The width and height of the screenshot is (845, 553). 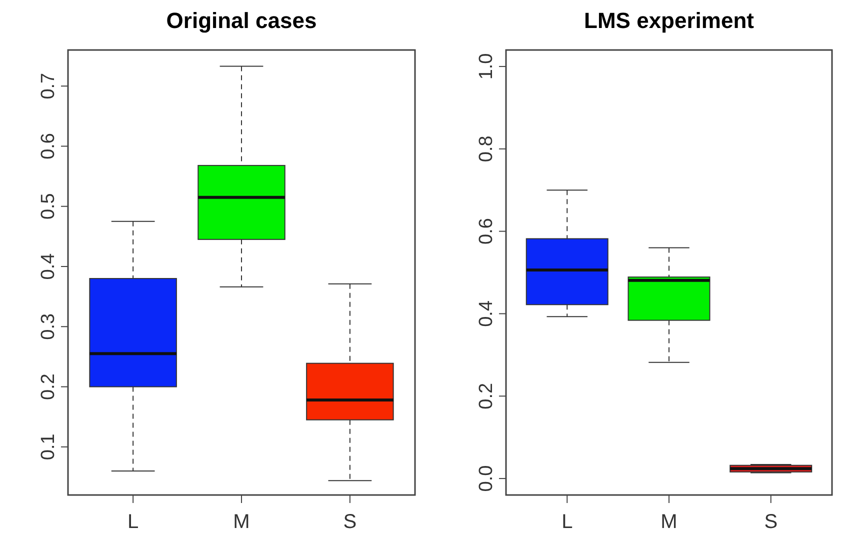 I want to click on y-tick-label: 0.5, so click(x=48, y=206).